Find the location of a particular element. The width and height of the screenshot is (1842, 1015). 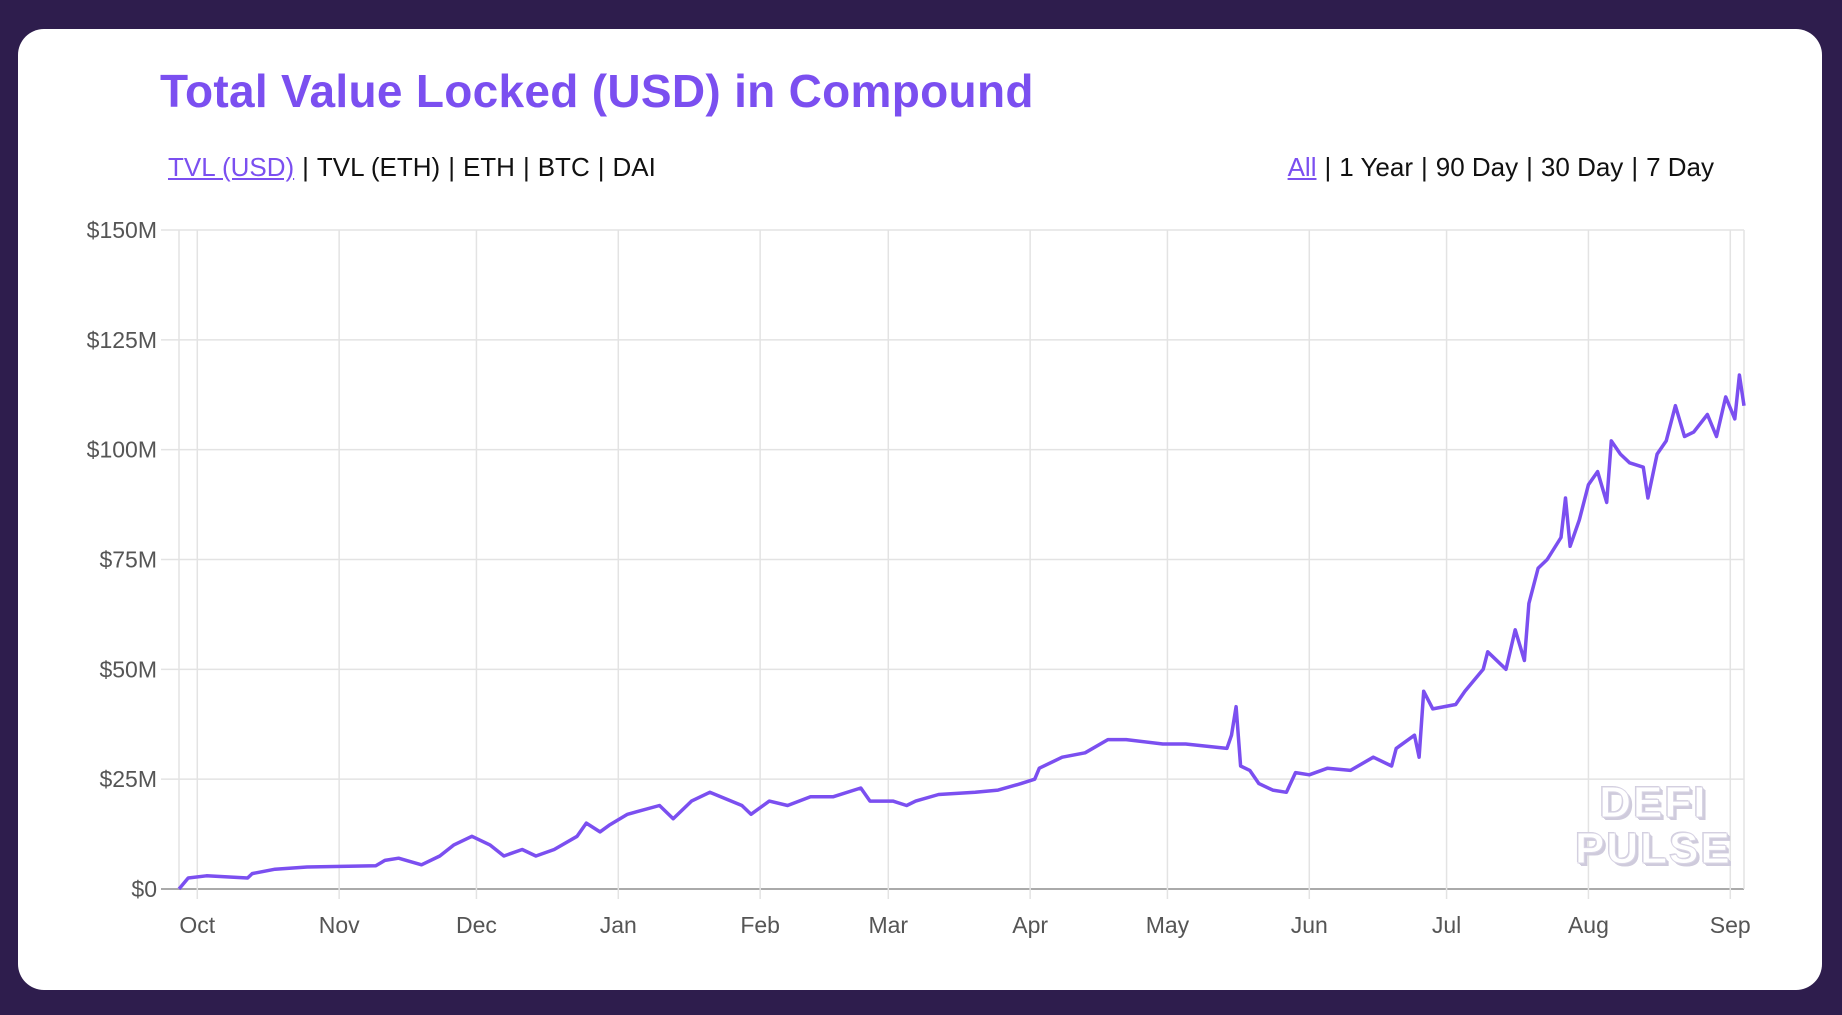

y-tick-label: $150M is located at coordinates (122, 230).